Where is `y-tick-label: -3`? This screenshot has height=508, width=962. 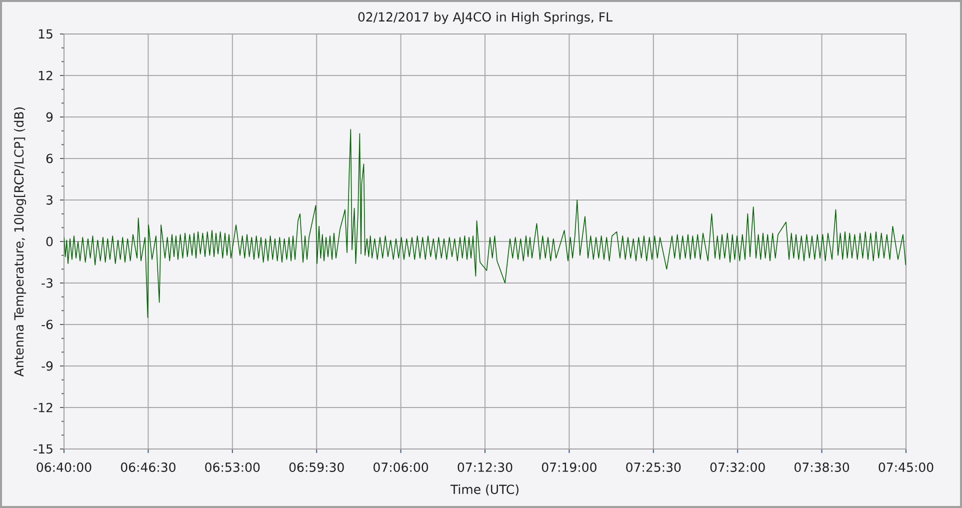 y-tick-label: -3 is located at coordinates (47, 283).